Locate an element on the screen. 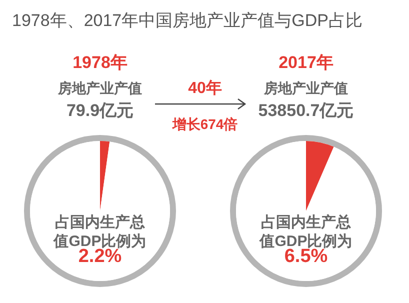 Image resolution: width=409 pixels, height=303 pixels. text: 1978年、2017年中国房地产业产值与GDP占比 is located at coordinates (187, 21).